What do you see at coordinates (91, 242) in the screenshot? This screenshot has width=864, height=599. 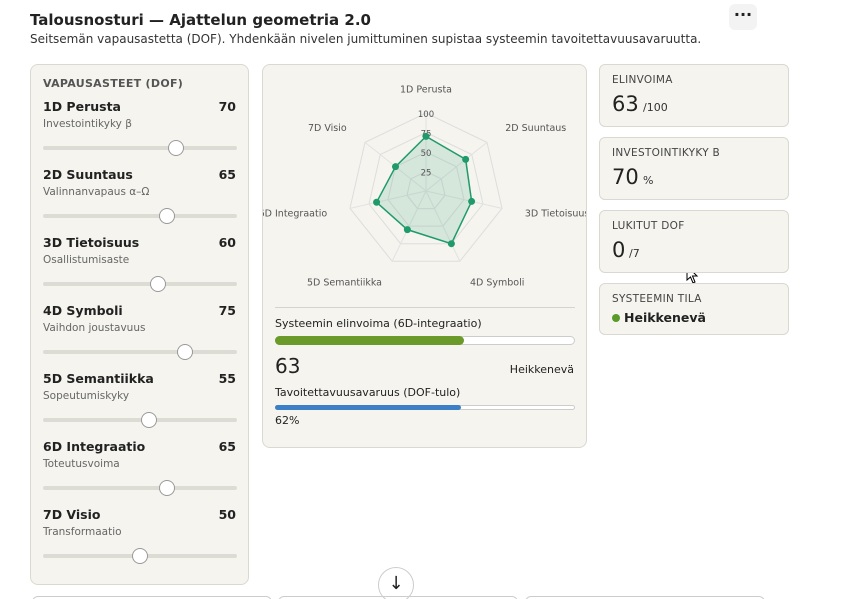 I see `dof-name: 3D Tietoisuus` at bounding box center [91, 242].